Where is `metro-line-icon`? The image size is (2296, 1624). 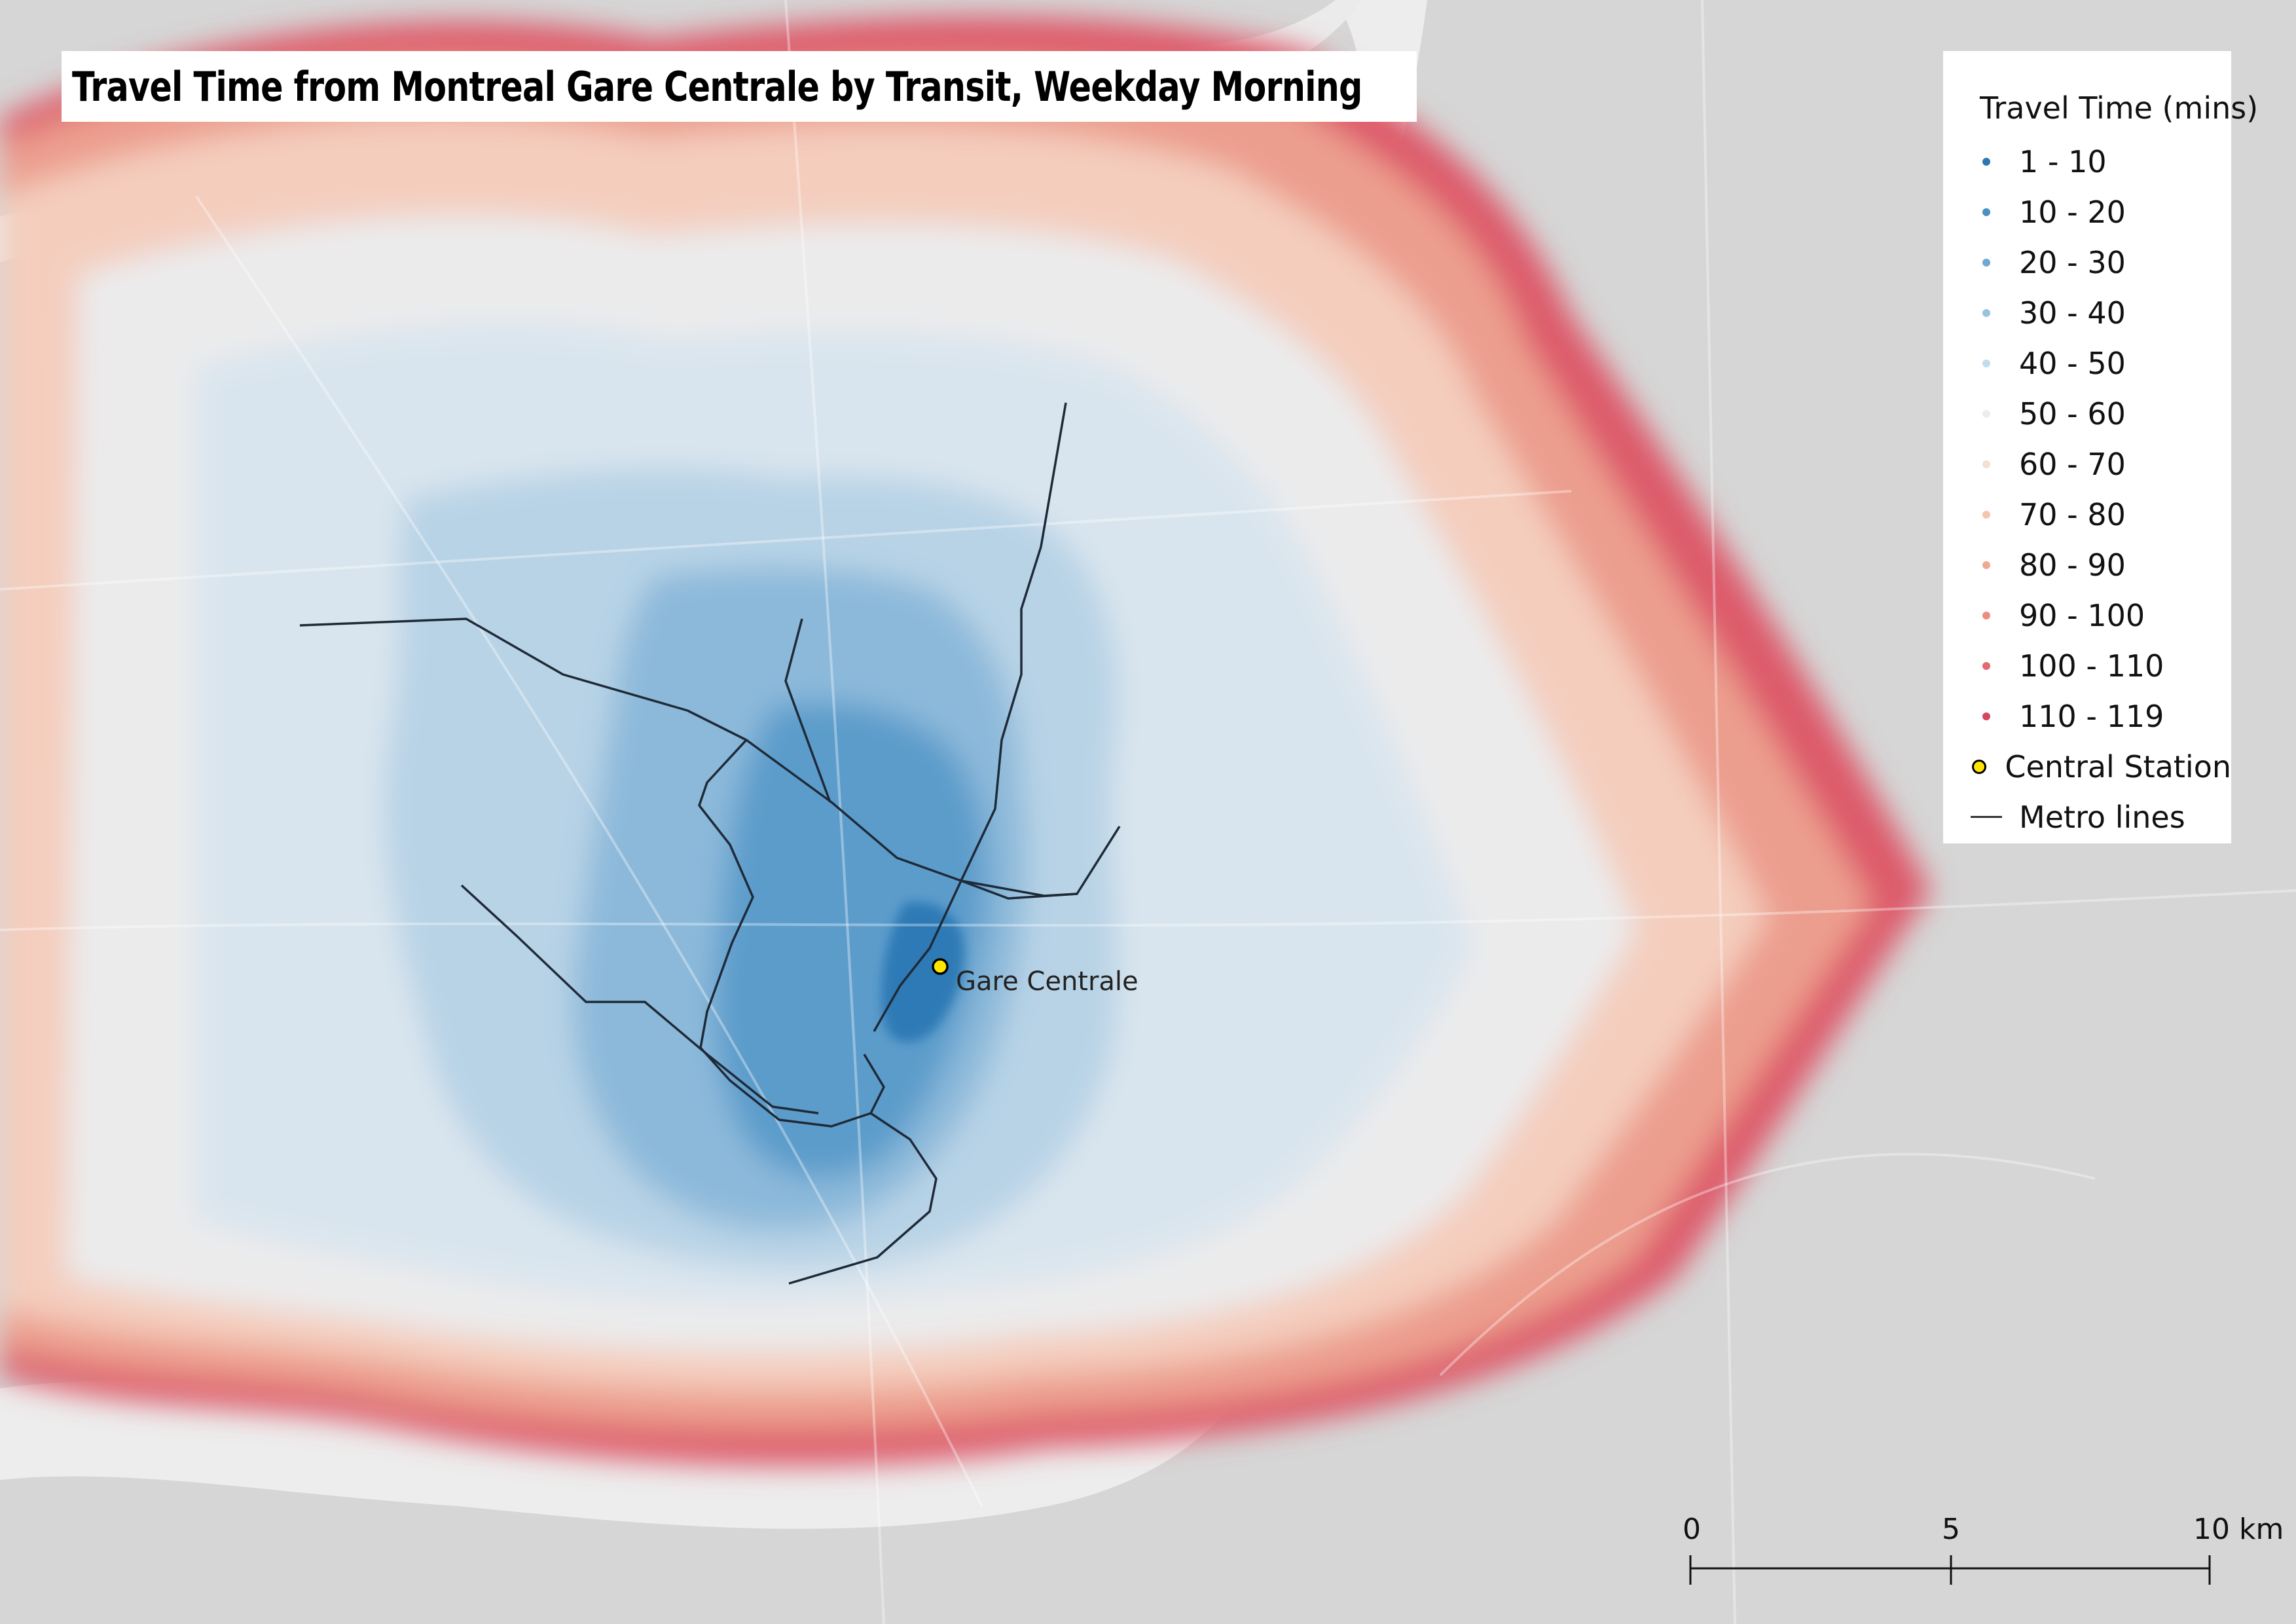 metro-line-icon is located at coordinates (1986, 817).